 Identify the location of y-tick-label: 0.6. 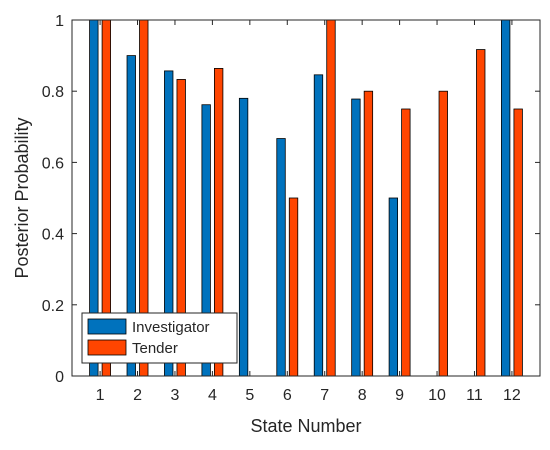
(53, 163).